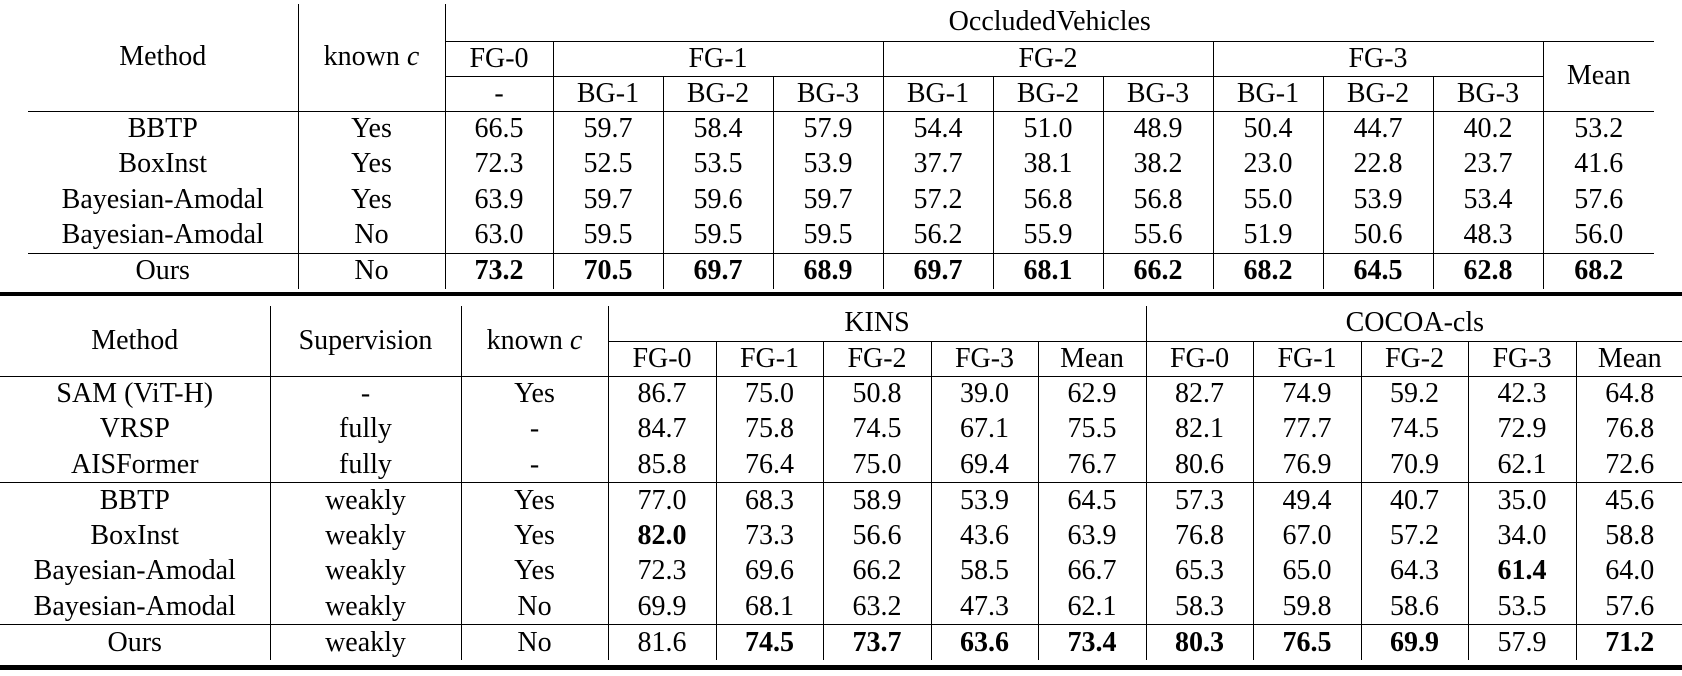  What do you see at coordinates (1377, 235) in the screenshot?
I see `value-cell: 50.6` at bounding box center [1377, 235].